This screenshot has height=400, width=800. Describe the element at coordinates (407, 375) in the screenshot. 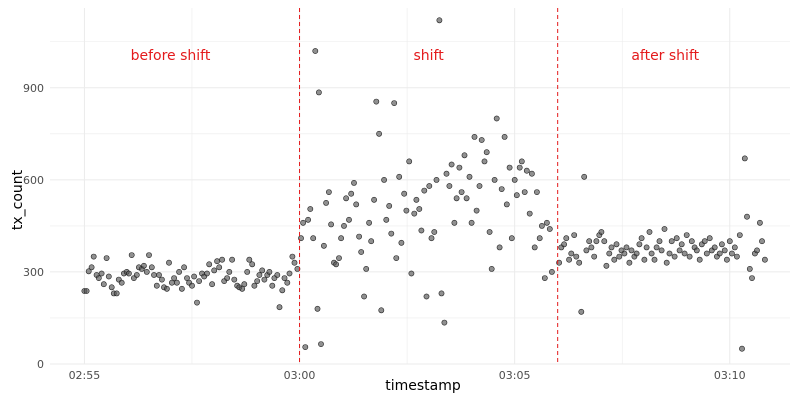

I see `x-axis-ticks: 02:55 03:00 03:05 03:10` at that location.